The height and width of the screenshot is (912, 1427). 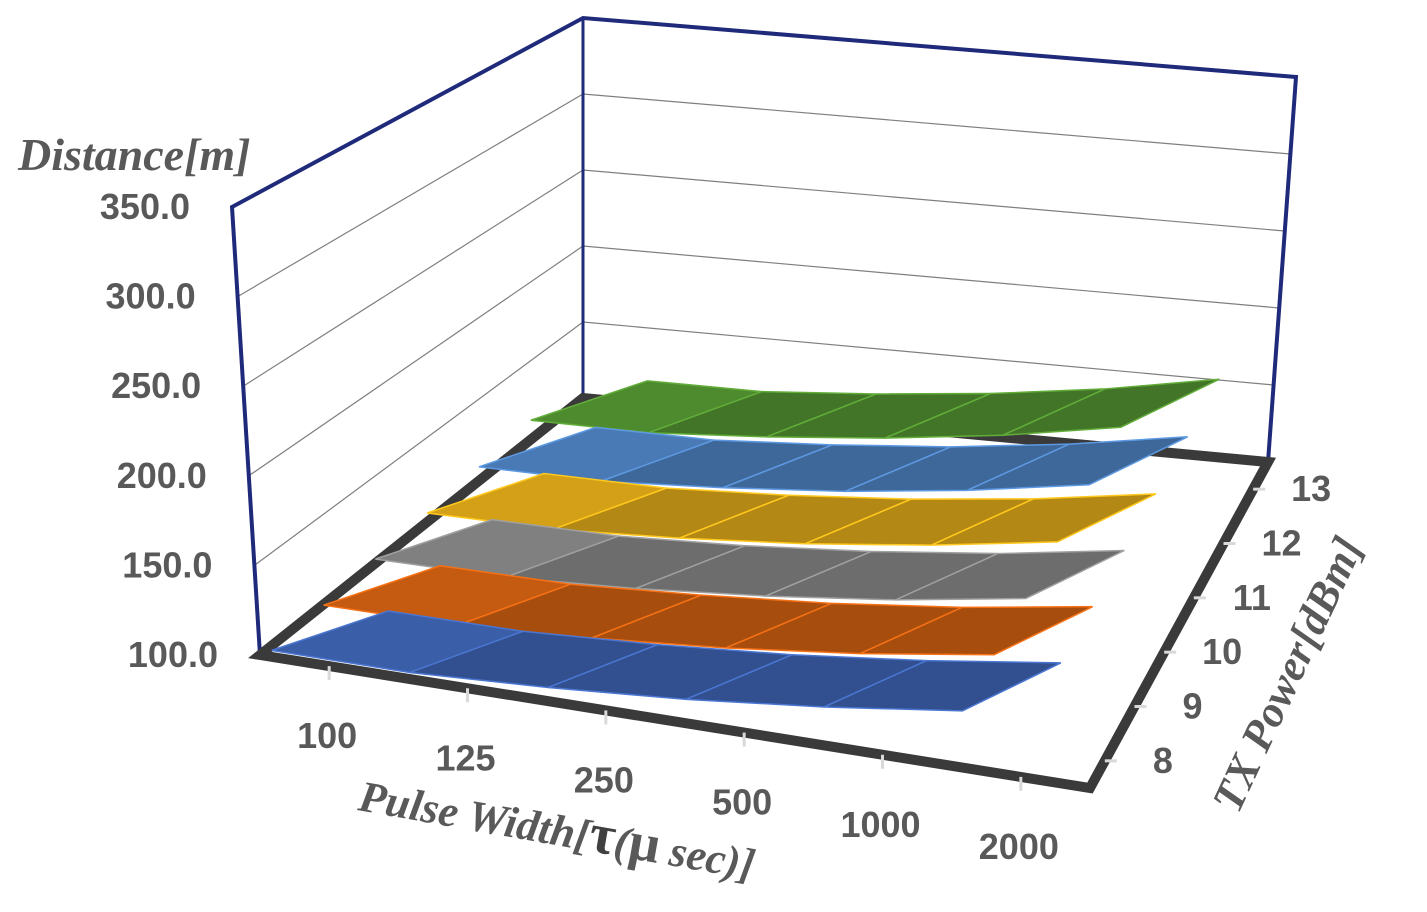 I want to click on y-tick-label: 8, so click(x=1163, y=760).